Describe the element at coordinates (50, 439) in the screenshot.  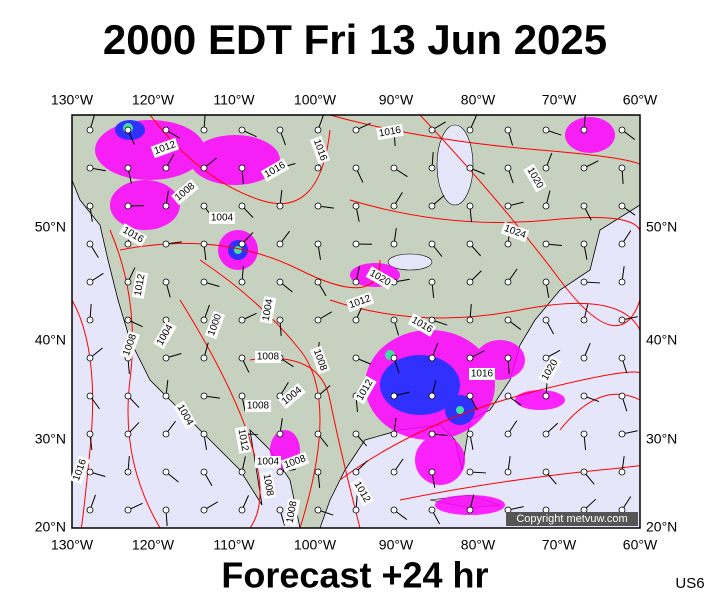
I see `lat-label-left: 30°N` at that location.